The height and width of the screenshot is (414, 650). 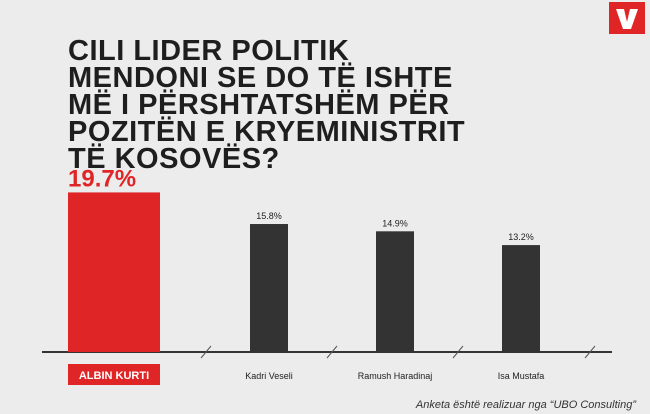 I want to click on category-label: ALBIN KURTI, so click(x=114, y=376).